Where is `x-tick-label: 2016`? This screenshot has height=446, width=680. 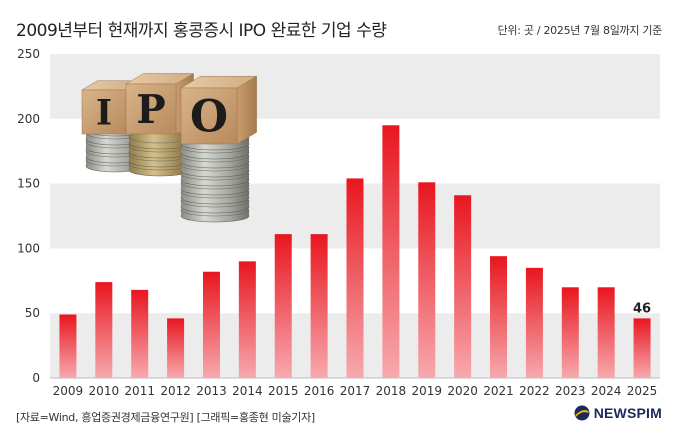
x-tick-label: 2016 is located at coordinates (319, 391).